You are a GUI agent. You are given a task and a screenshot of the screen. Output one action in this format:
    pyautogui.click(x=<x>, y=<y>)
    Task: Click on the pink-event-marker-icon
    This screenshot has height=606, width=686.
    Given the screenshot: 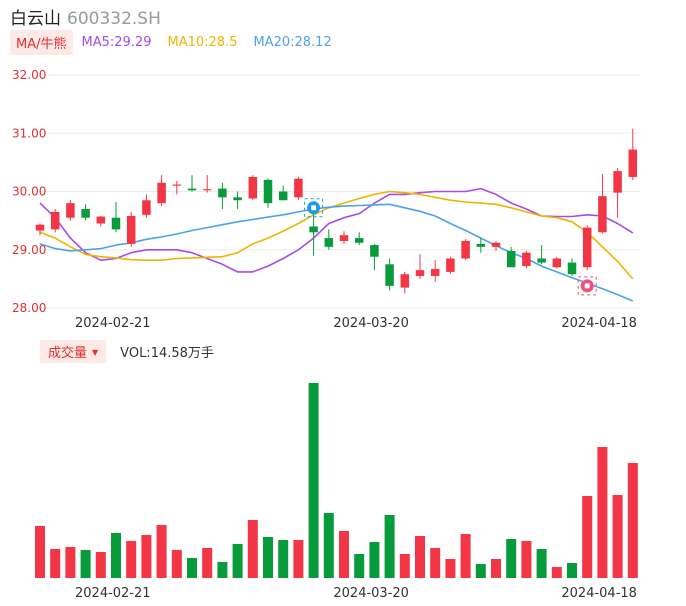 What is the action you would take?
    pyautogui.click(x=587, y=286)
    